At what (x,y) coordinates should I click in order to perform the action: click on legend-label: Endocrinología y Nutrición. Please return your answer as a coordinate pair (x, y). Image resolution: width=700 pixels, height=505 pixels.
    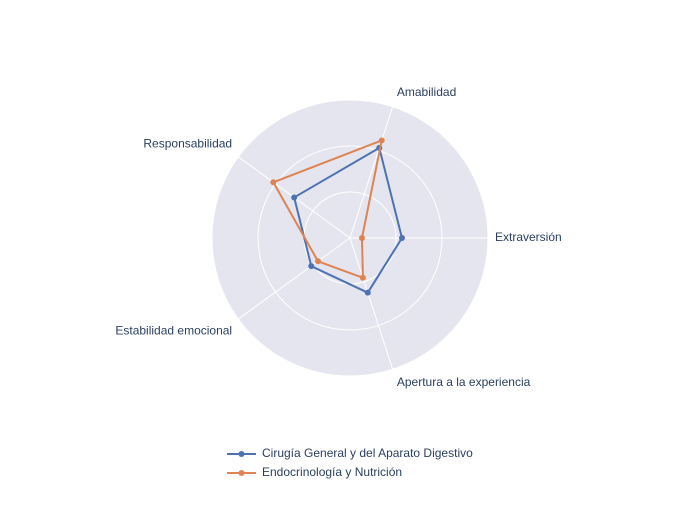
    Looking at the image, I should click on (332, 472).